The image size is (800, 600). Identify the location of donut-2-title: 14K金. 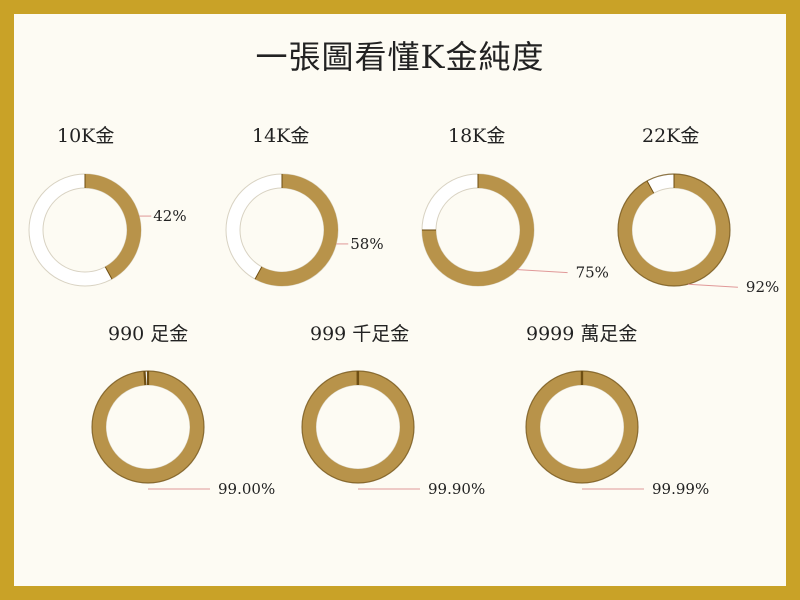
(280, 136).